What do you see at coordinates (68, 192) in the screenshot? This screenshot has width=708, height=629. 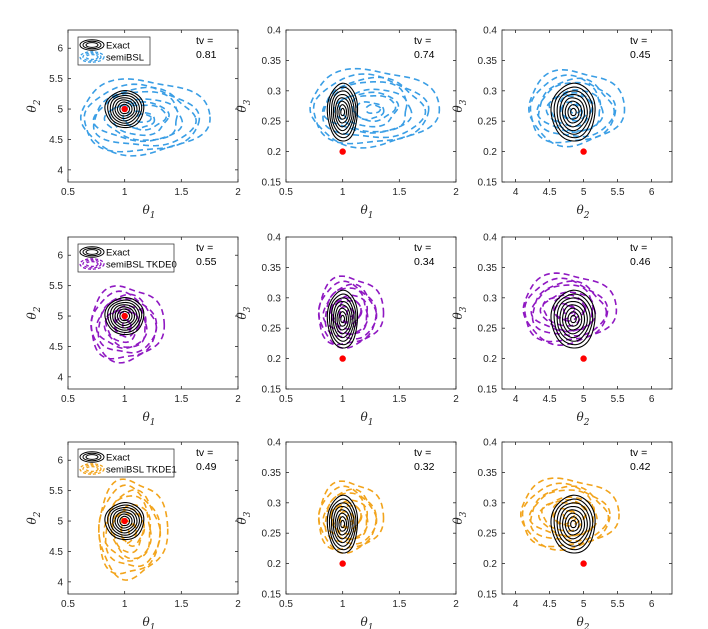 I see `x-tick-label: 0.5` at bounding box center [68, 192].